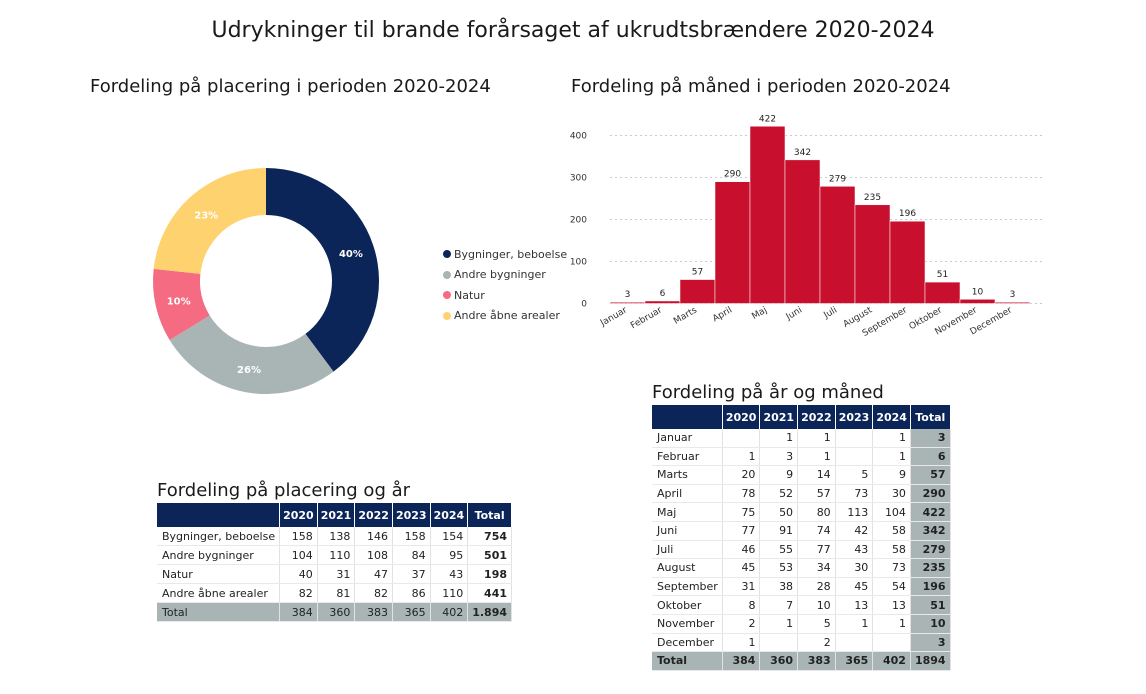 This screenshot has width=1146, height=694. What do you see at coordinates (697, 273) in the screenshot?
I see `bar-value-label: 57` at bounding box center [697, 273].